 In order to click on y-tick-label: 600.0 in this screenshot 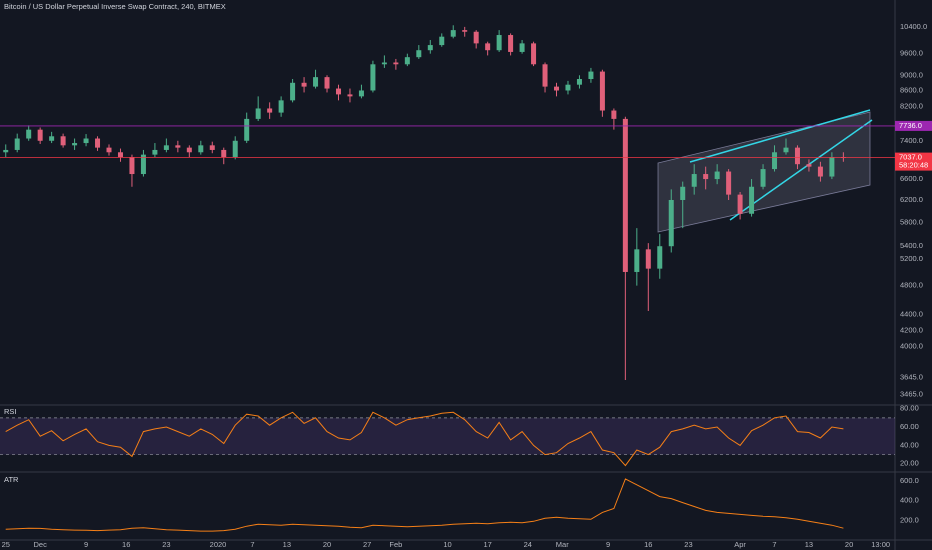, I will do `click(909, 480)`.